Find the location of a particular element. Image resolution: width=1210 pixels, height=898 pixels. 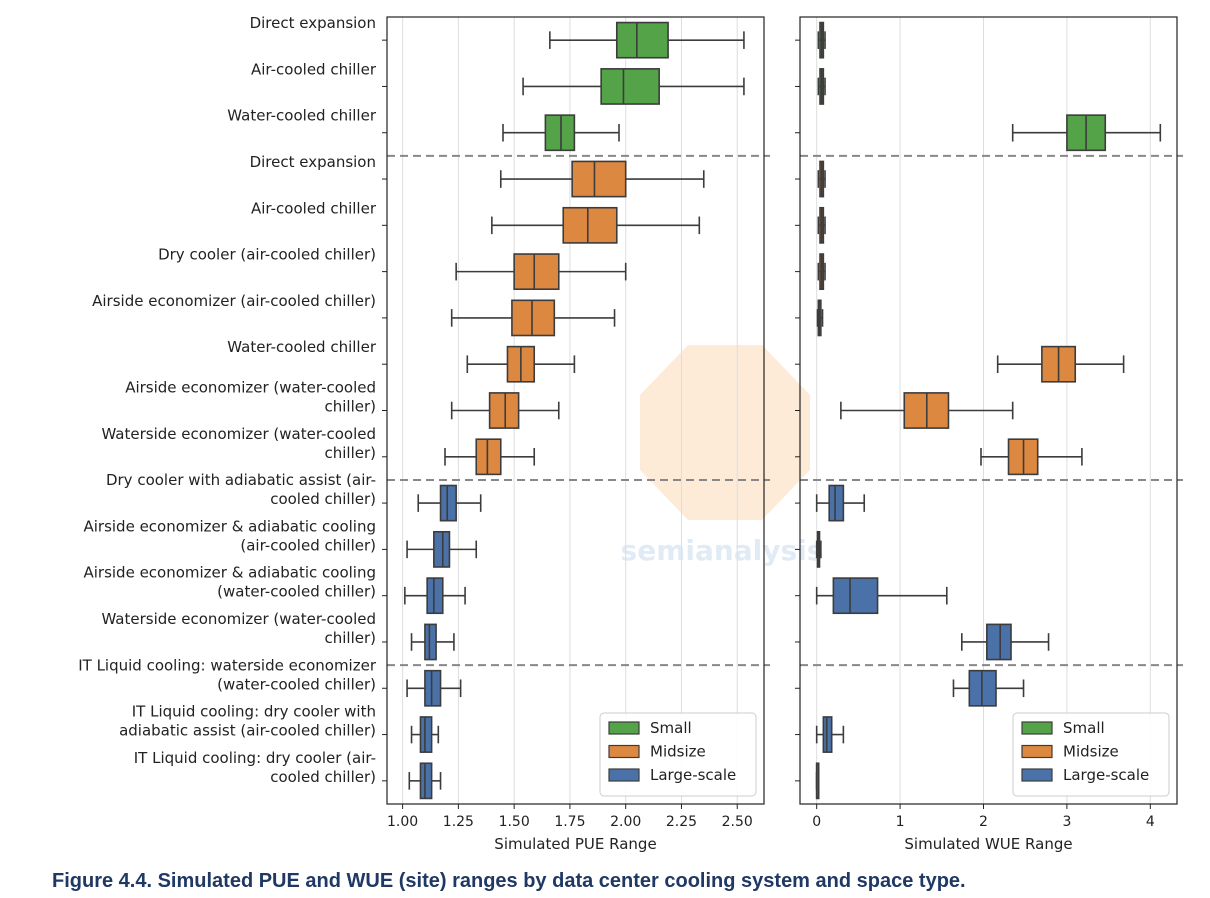

category-label-line: Dry cooler (air-cooled chiller) is located at coordinates (267, 255).